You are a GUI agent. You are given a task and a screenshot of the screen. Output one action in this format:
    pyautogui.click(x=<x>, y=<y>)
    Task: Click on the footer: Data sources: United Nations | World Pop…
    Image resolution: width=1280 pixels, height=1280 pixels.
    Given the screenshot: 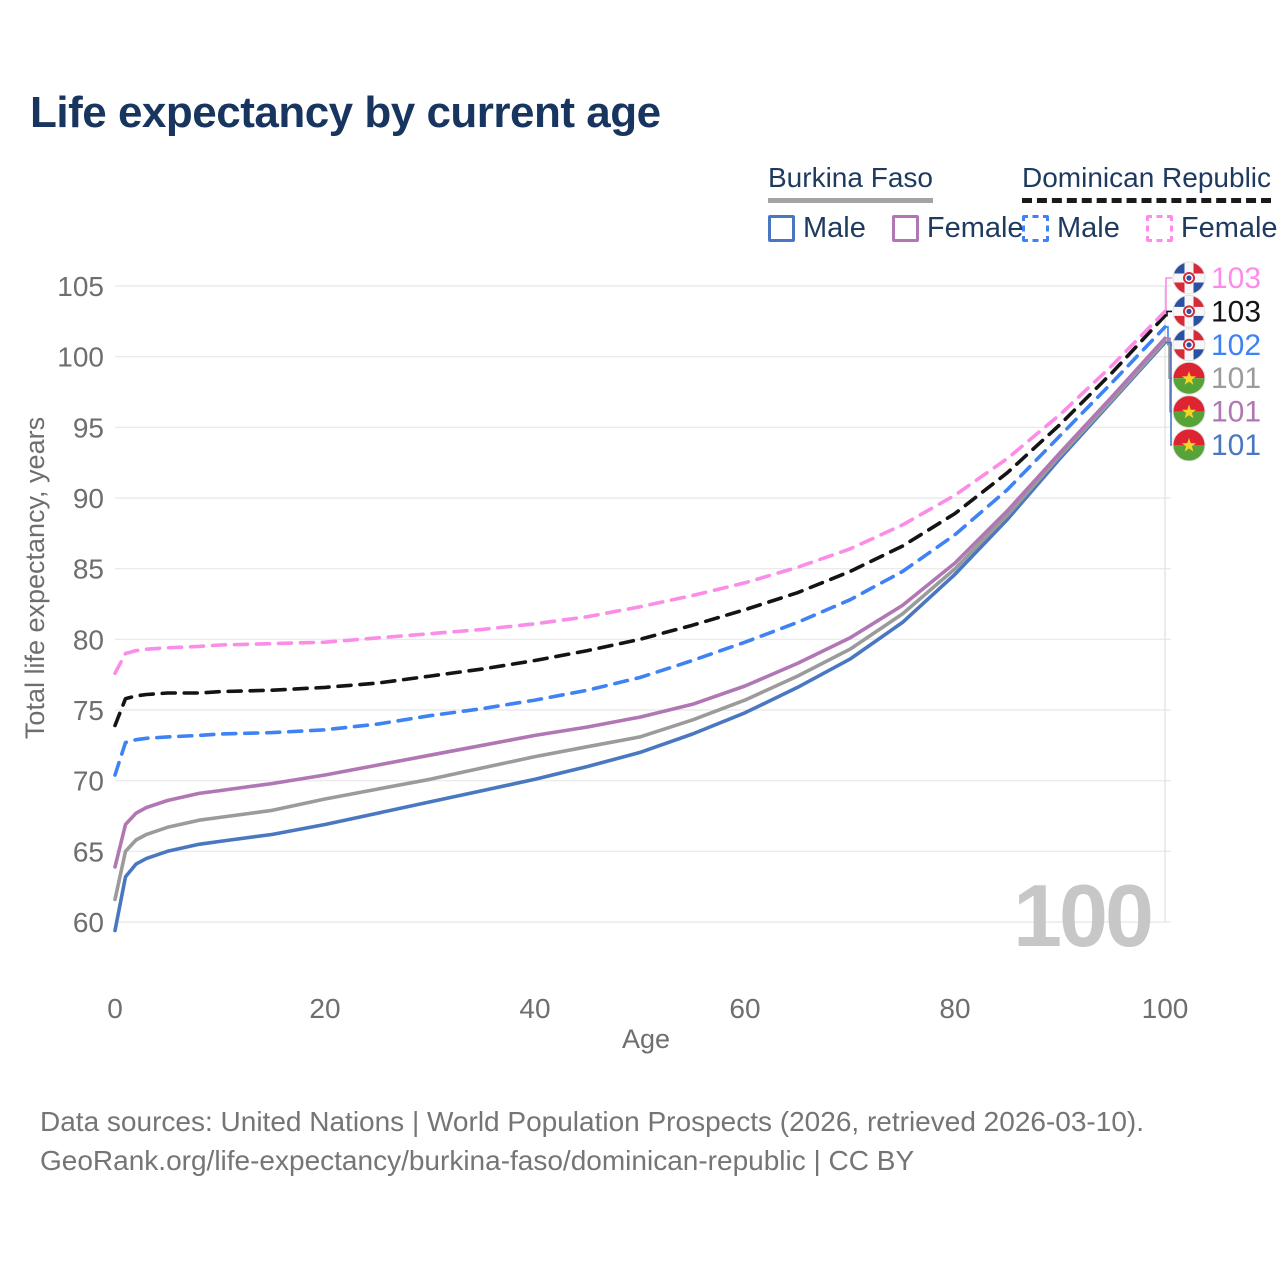 What is the action you would take?
    pyautogui.click(x=592, y=1141)
    